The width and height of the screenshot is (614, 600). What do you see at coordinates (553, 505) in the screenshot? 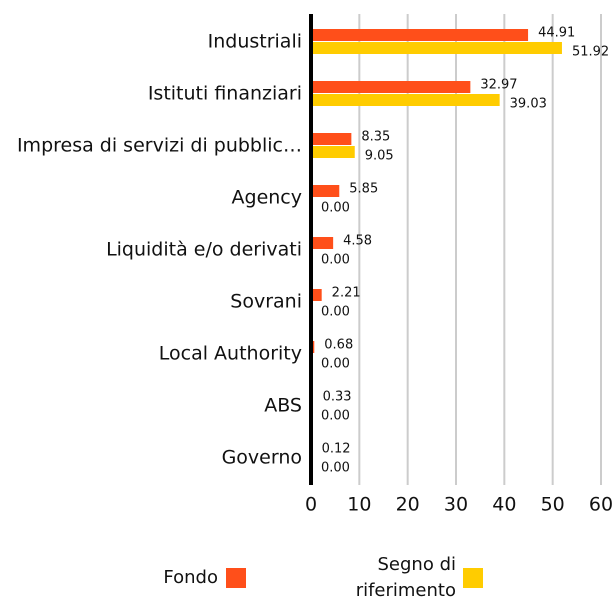
I see `x-tick-label: 50` at bounding box center [553, 505].